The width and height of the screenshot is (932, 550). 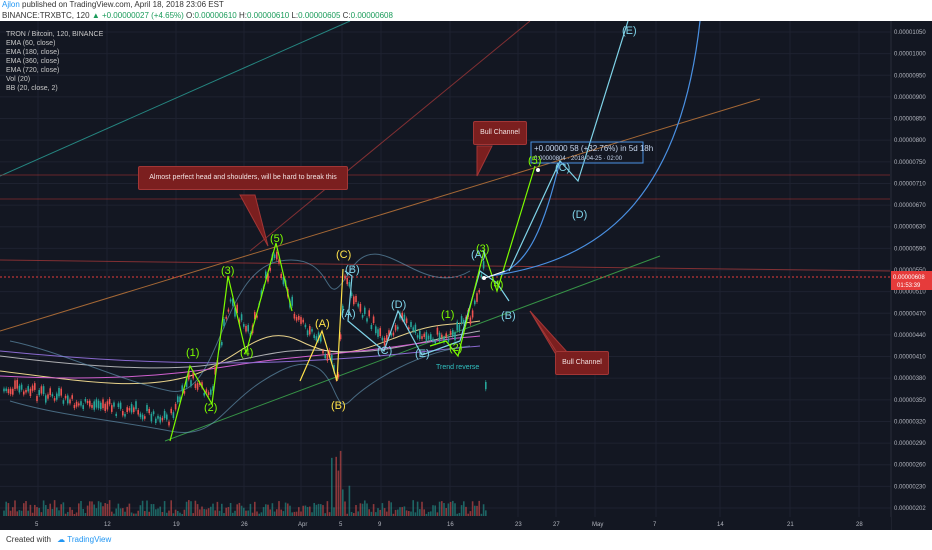 I want to click on measure-line1: +0.00000 58 (+32.76%) in 5d 18h, so click(x=593, y=148).